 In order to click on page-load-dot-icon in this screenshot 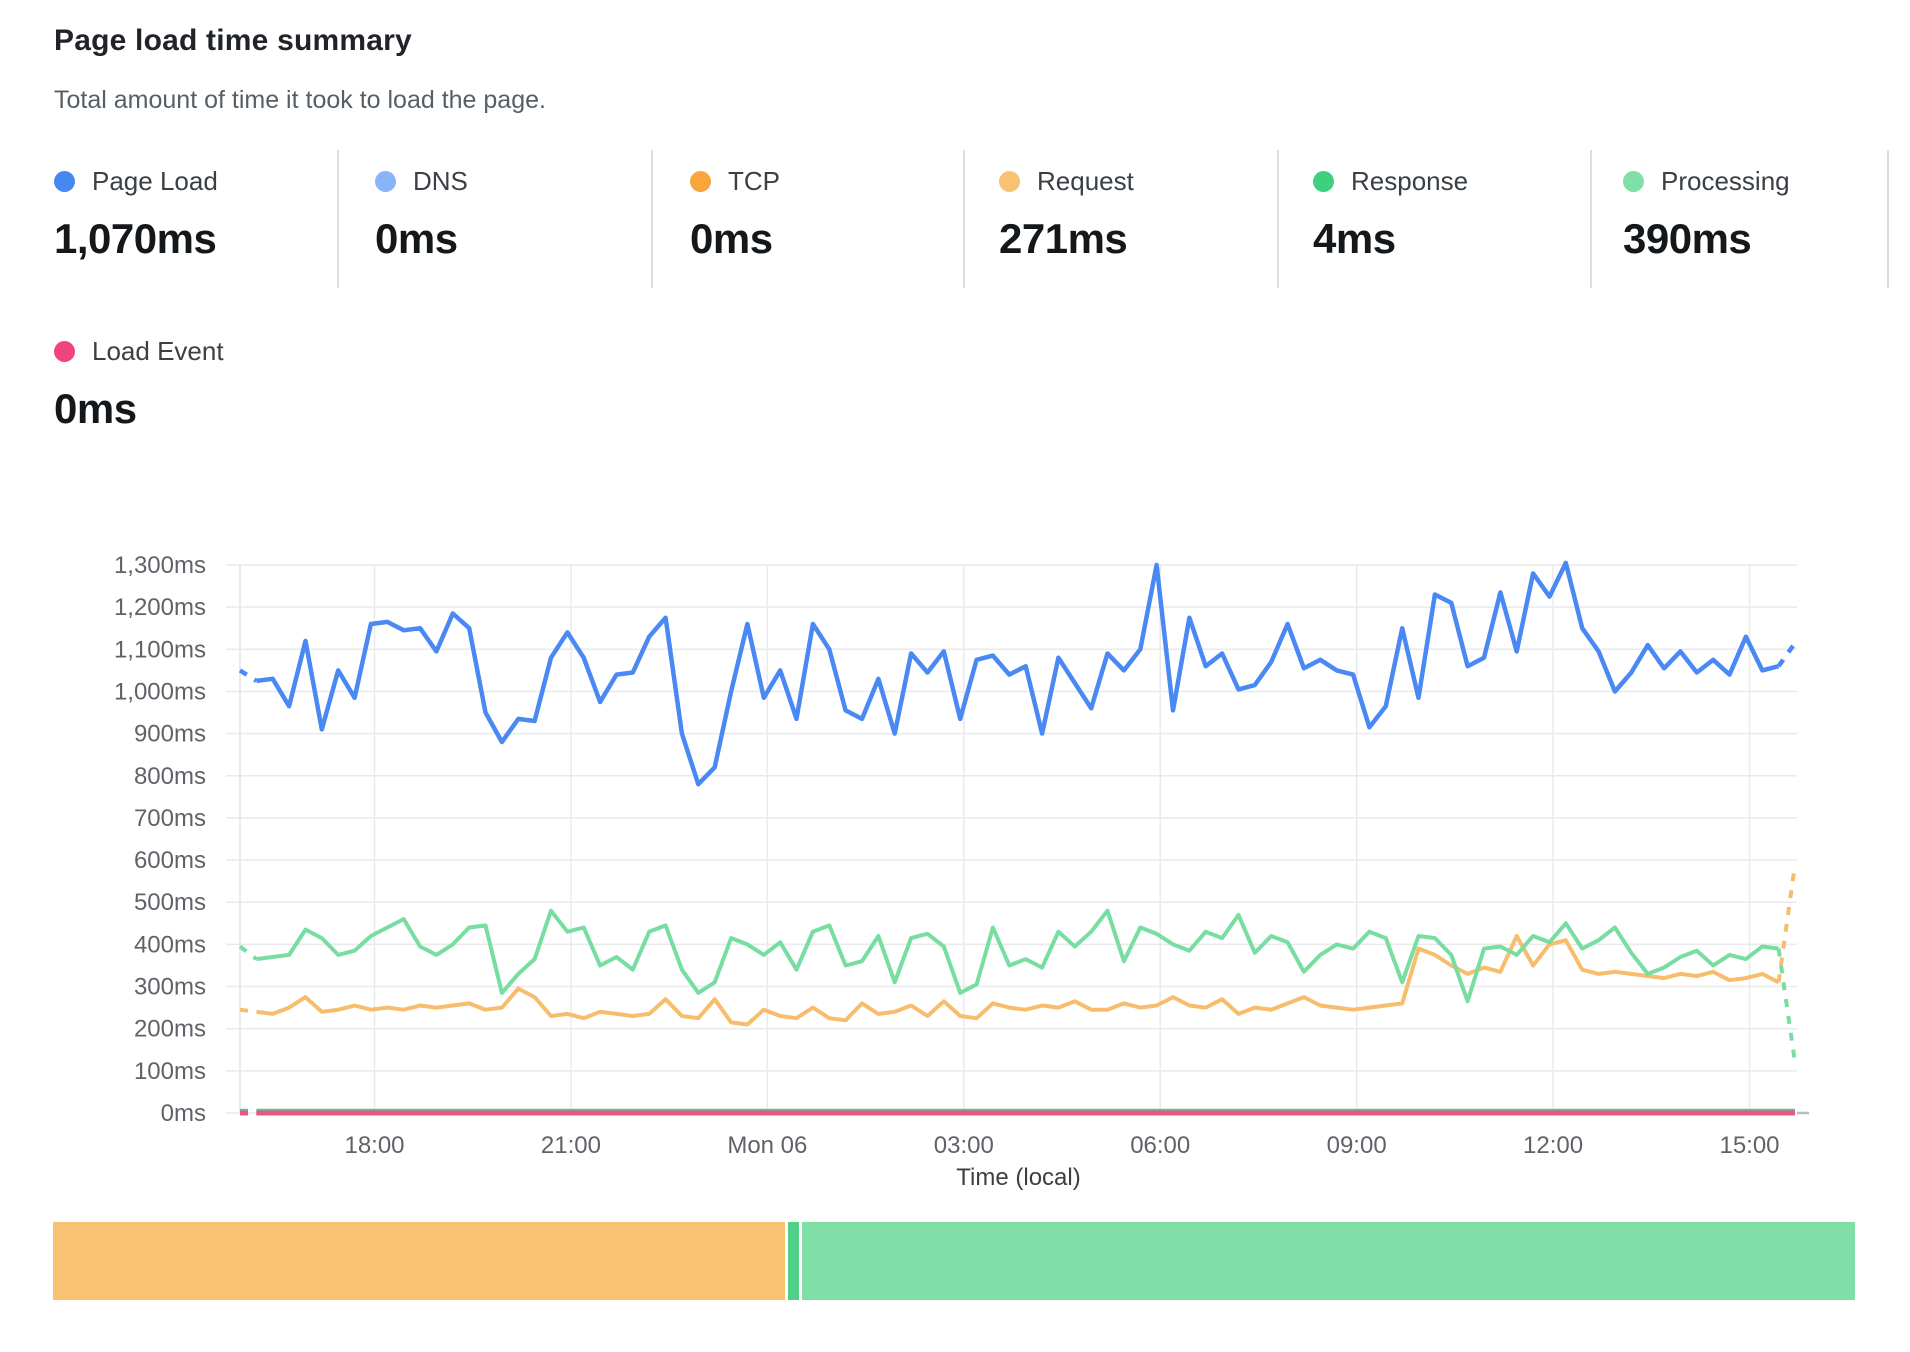, I will do `click(64, 181)`.